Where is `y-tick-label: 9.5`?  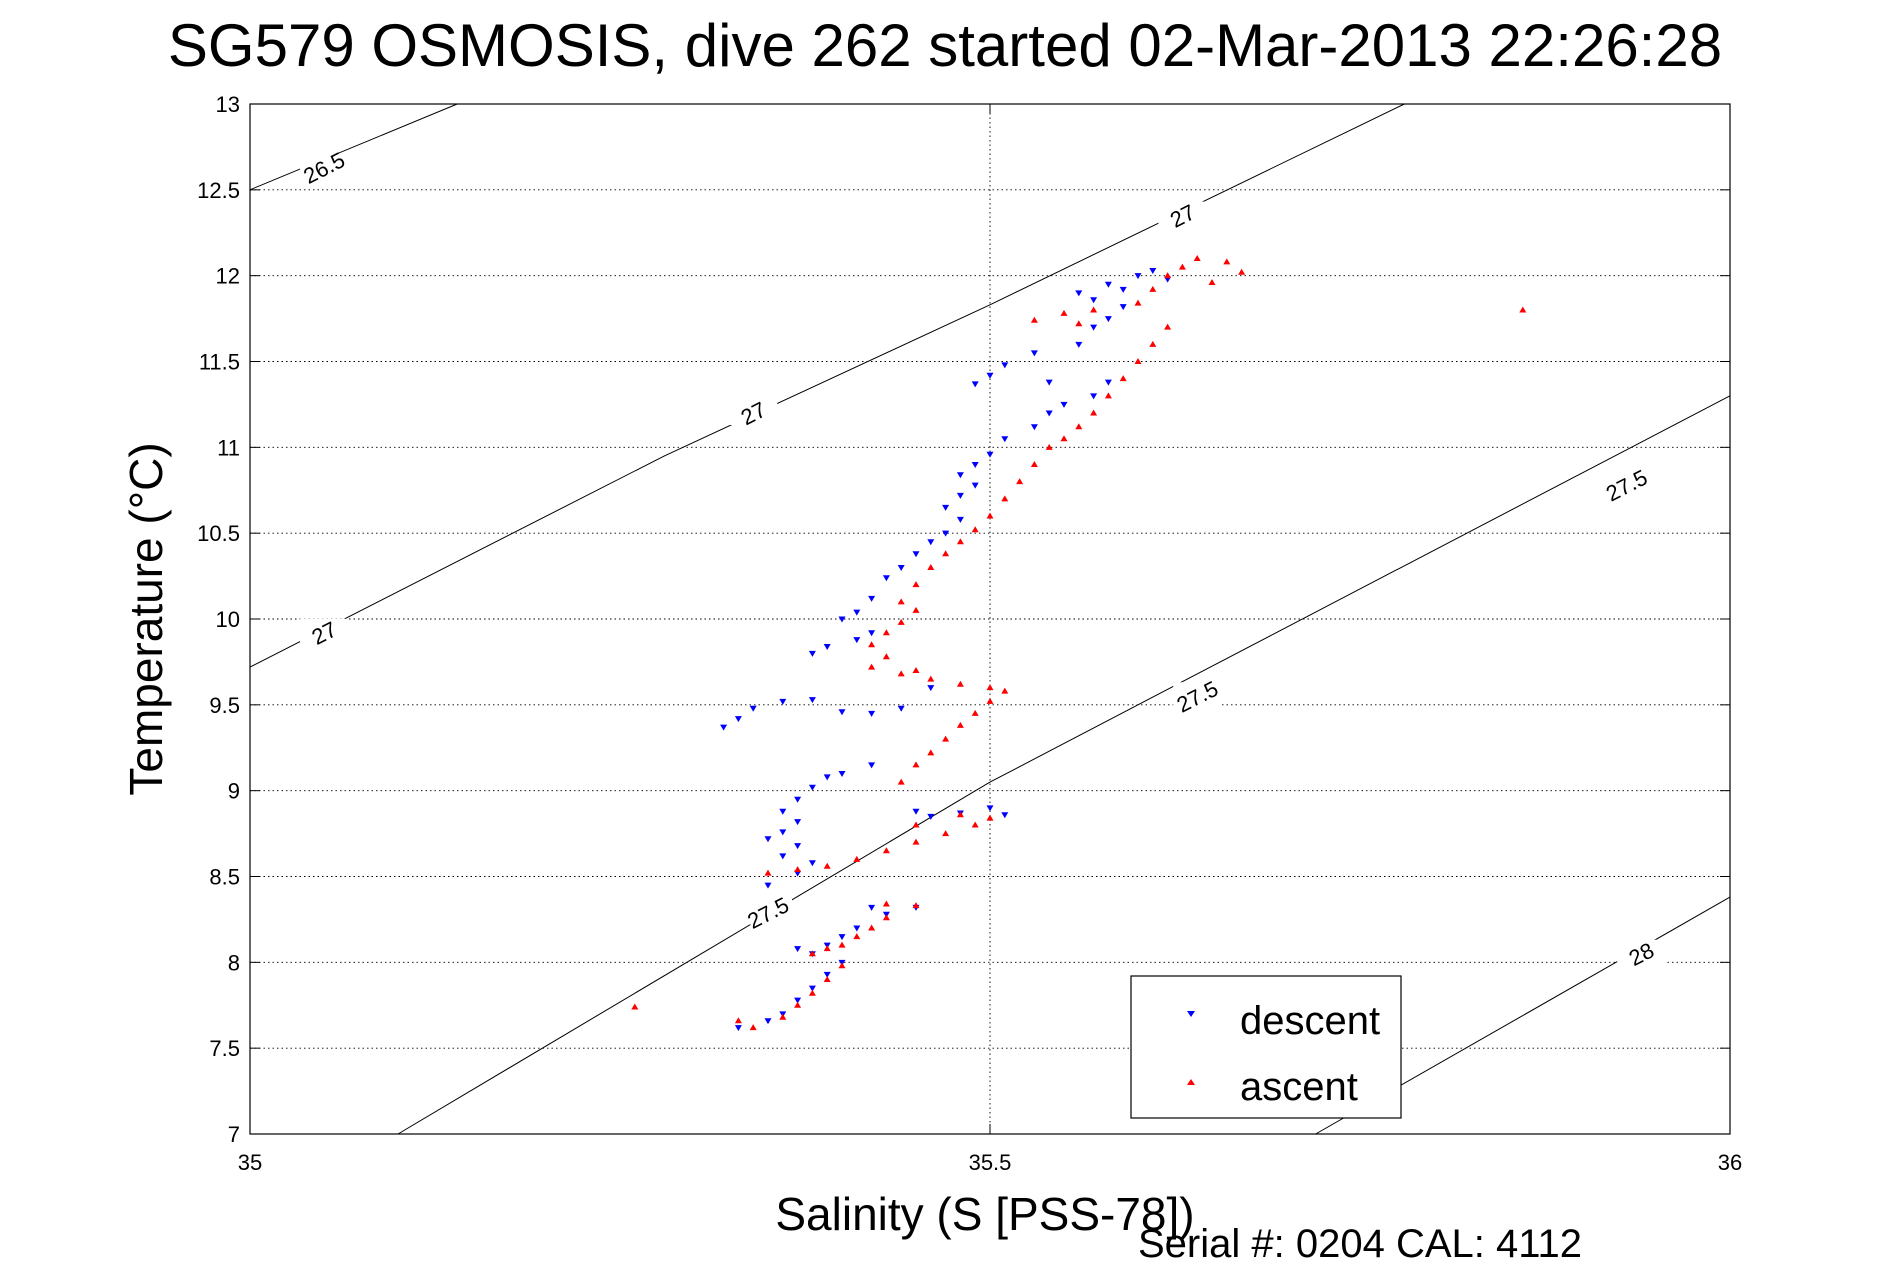
y-tick-label: 9.5 is located at coordinates (224, 705).